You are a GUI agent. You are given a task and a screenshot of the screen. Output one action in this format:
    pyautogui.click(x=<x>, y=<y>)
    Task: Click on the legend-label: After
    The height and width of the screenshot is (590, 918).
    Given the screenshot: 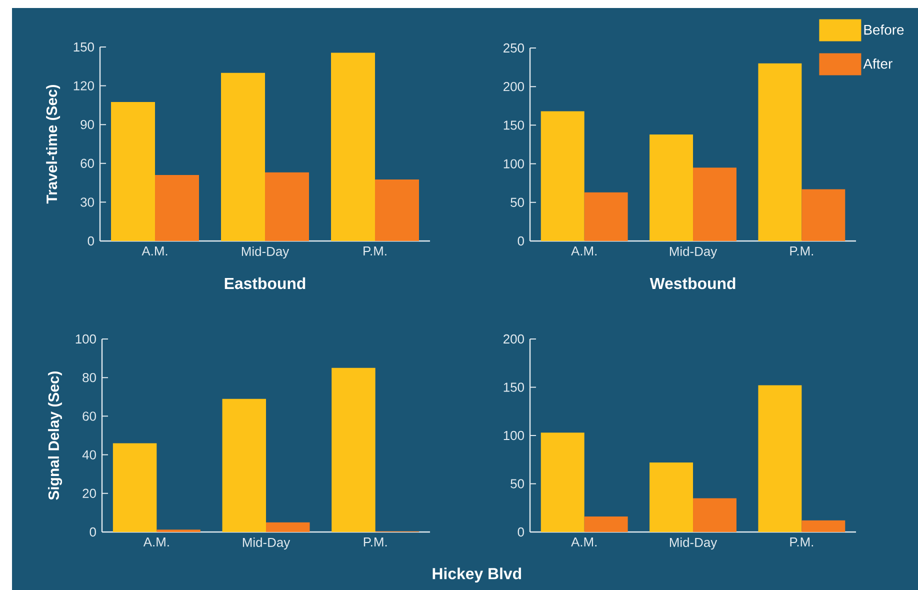 What is the action you would take?
    pyautogui.click(x=877, y=63)
    